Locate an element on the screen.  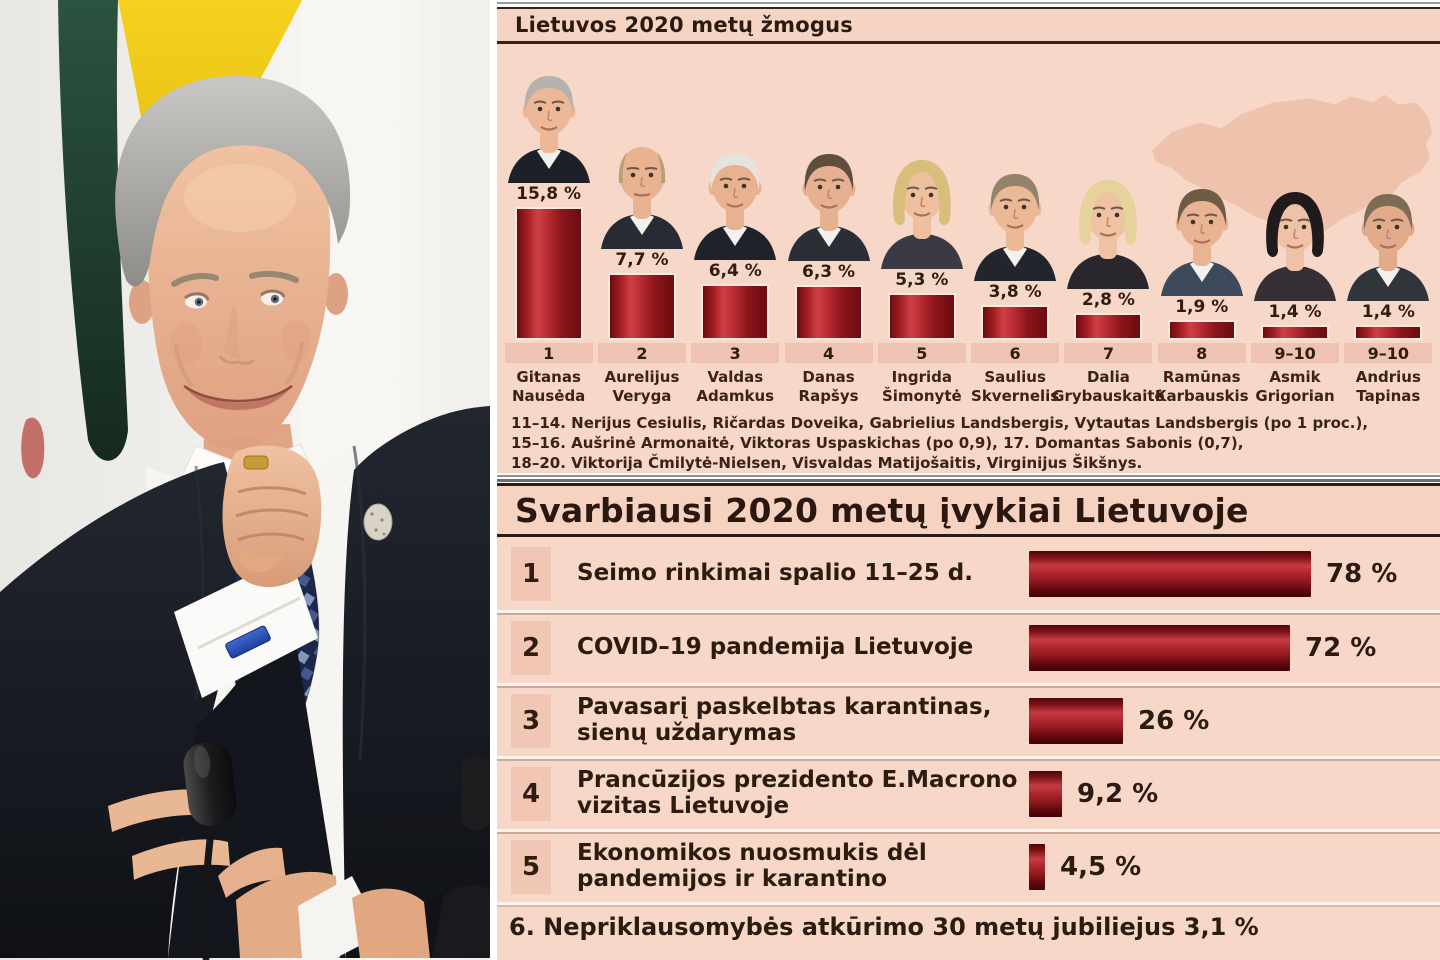
event-bar-wrap: 78 % is located at coordinates (1234, 573).